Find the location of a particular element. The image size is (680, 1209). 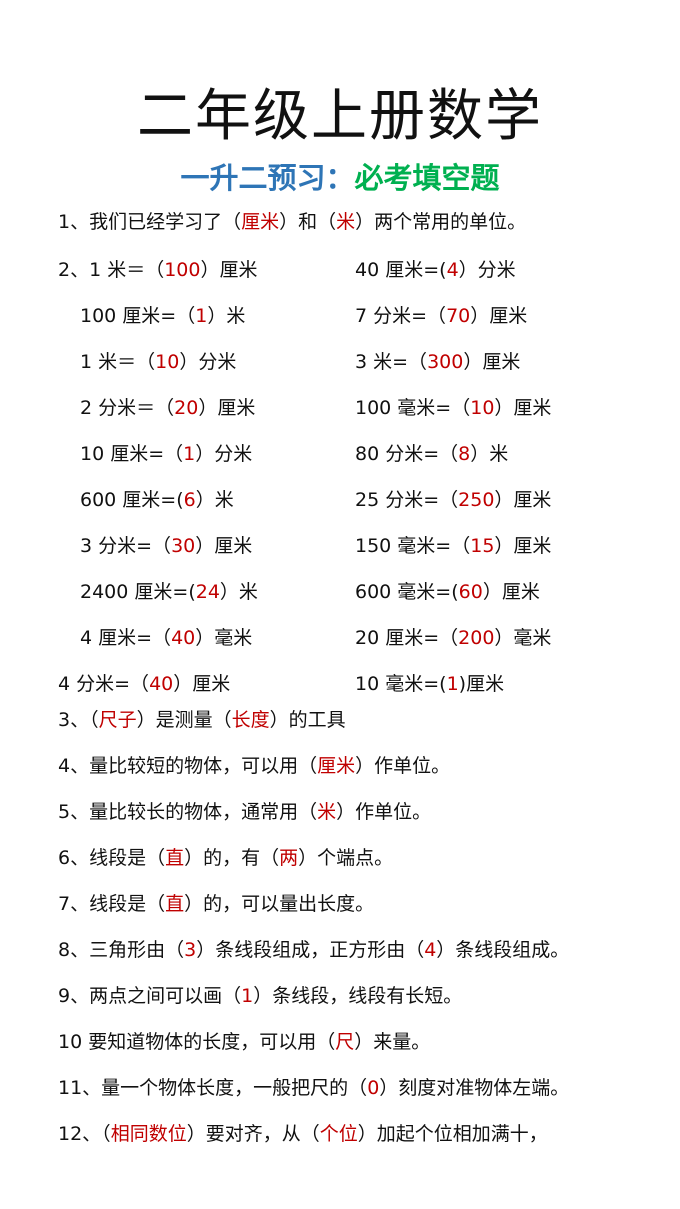

answer-text: 200 is located at coordinates (476, 638).